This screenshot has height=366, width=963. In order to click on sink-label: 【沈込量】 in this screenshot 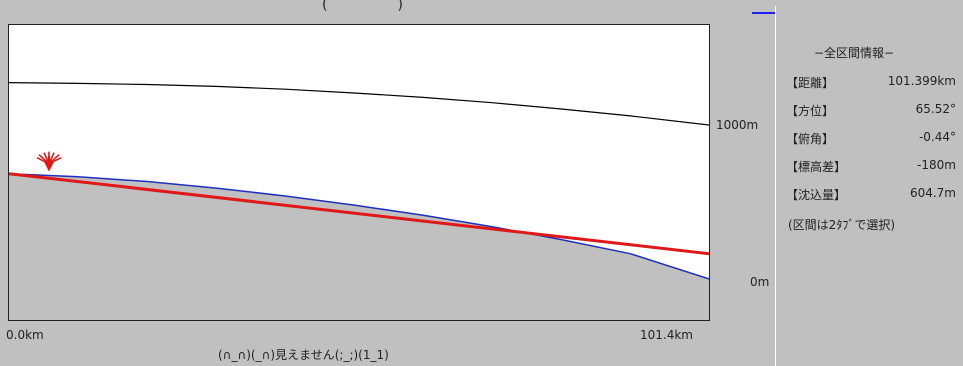, I will do `click(816, 195)`.